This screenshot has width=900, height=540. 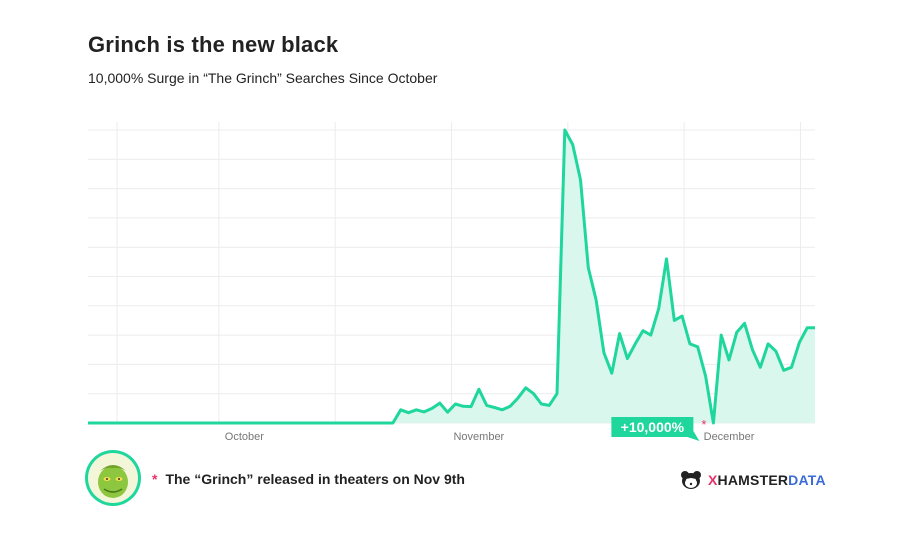 I want to click on x-tick-label: November, so click(x=478, y=437).